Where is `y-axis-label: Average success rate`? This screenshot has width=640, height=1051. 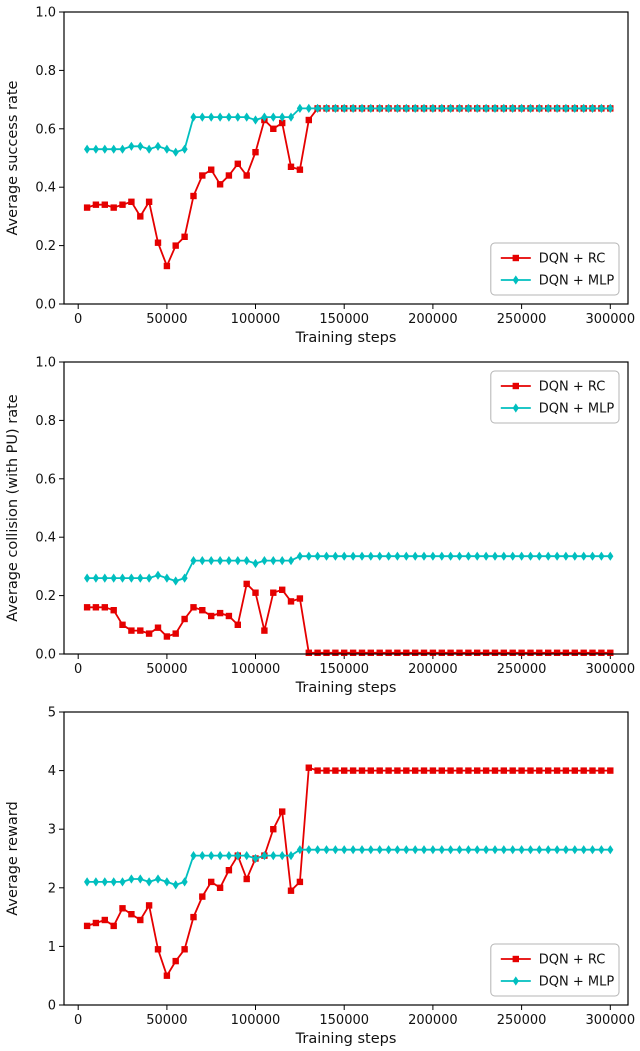
y-axis-label: Average success rate is located at coordinates (13, 157).